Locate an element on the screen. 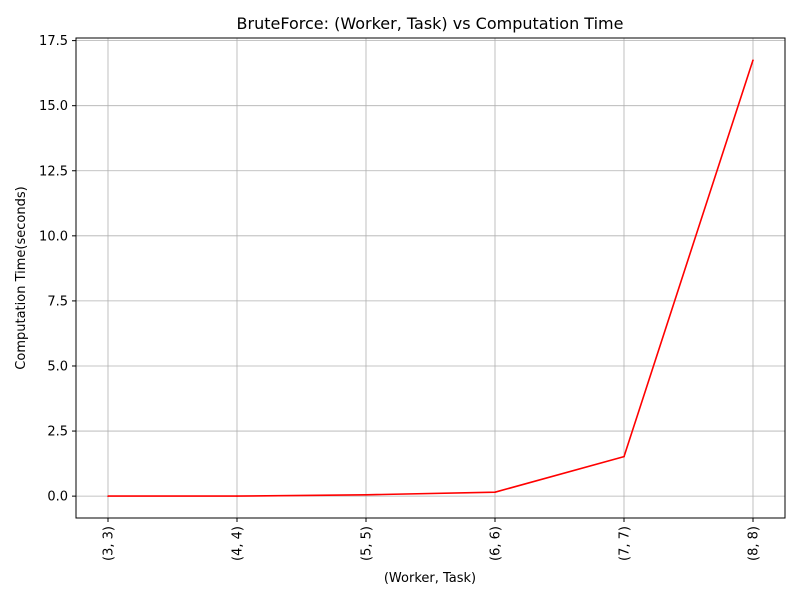  y-axis-label: Computation Time(seconds) is located at coordinates (21, 277).